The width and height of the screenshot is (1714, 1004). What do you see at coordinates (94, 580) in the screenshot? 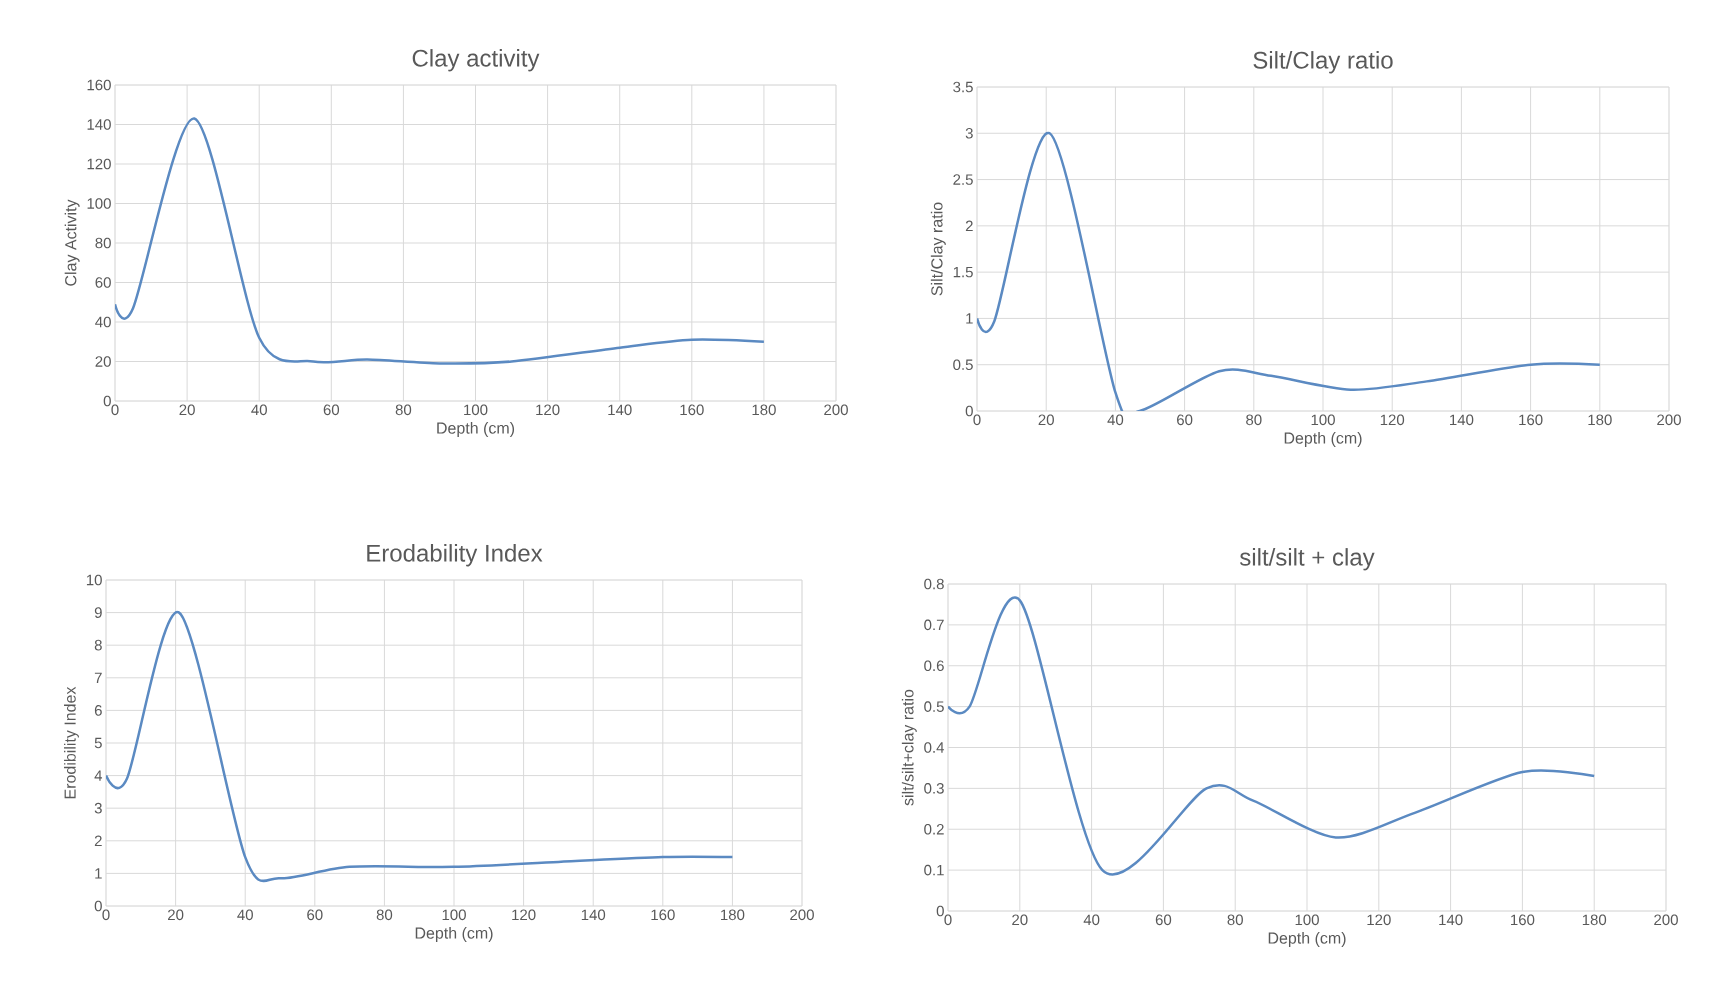
I see `y-tick-label: 10` at bounding box center [94, 580].